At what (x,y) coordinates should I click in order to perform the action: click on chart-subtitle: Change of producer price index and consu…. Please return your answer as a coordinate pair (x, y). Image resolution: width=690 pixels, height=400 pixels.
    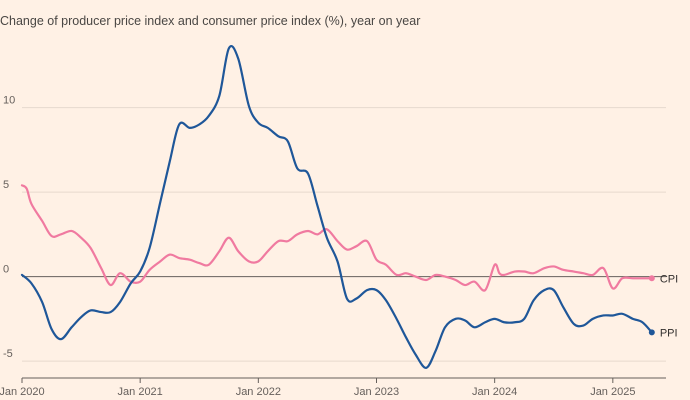
    Looking at the image, I should click on (210, 21).